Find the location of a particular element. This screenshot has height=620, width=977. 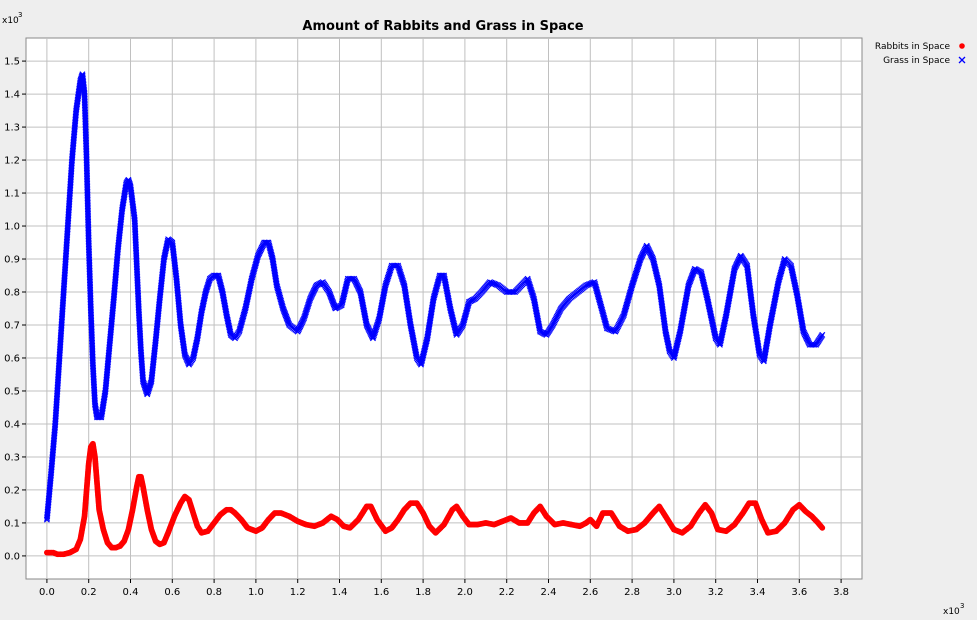

y-tick-label: 1.2 is located at coordinates (12, 161).